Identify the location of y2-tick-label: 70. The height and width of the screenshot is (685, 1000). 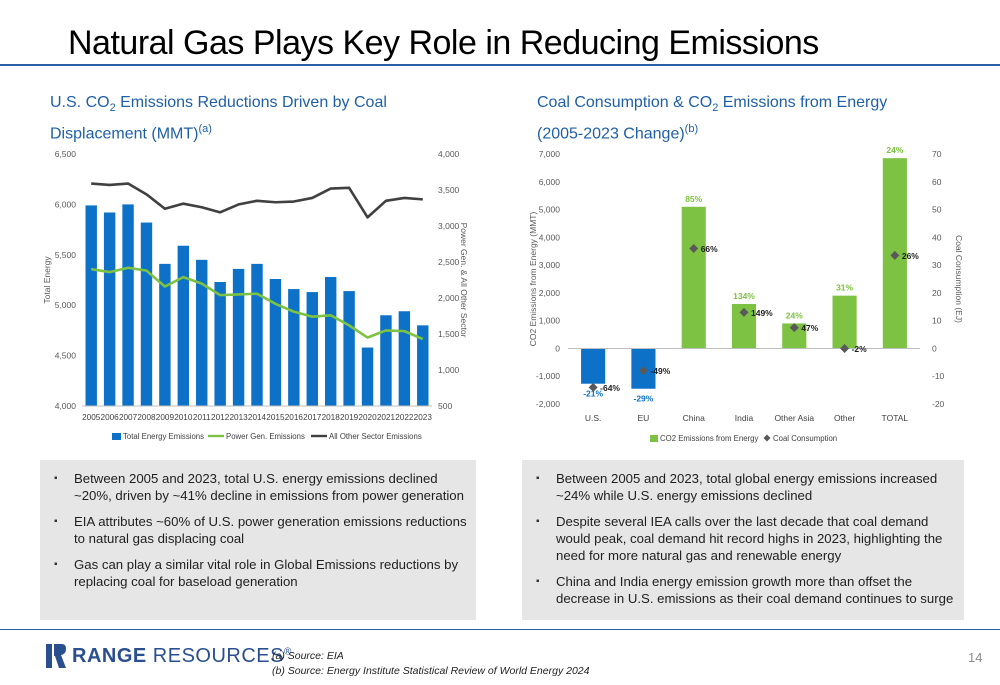
(937, 154).